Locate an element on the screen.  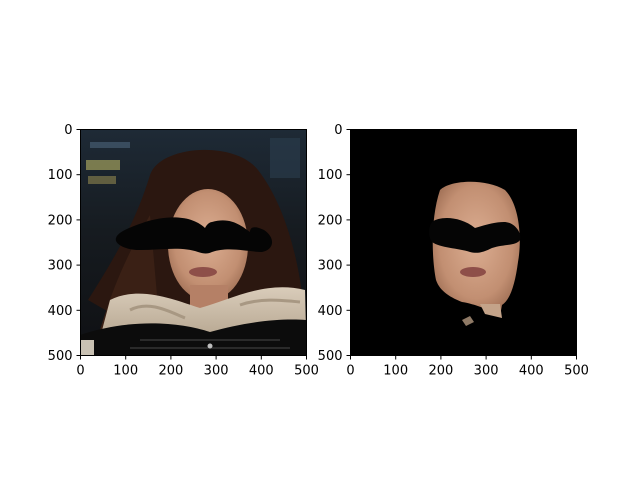
right-y-tick-label: 300 is located at coordinates (330, 266).